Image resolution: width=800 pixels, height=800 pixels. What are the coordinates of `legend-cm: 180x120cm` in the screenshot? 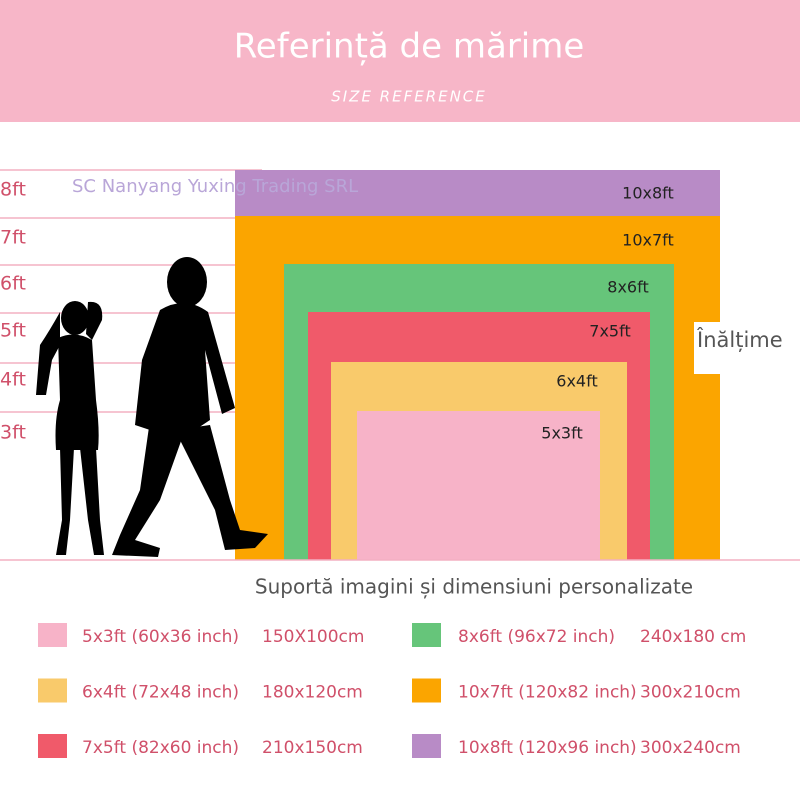 It's located at (312, 693).